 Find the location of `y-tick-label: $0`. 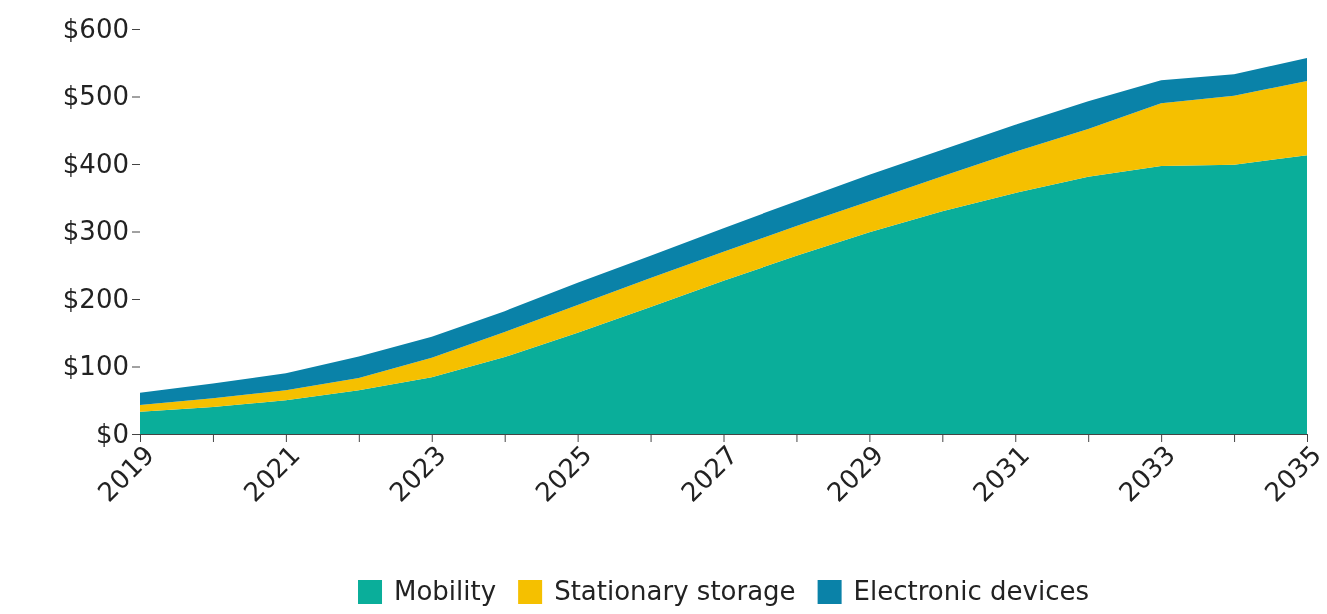

y-tick-label: $0 is located at coordinates (112, 433).